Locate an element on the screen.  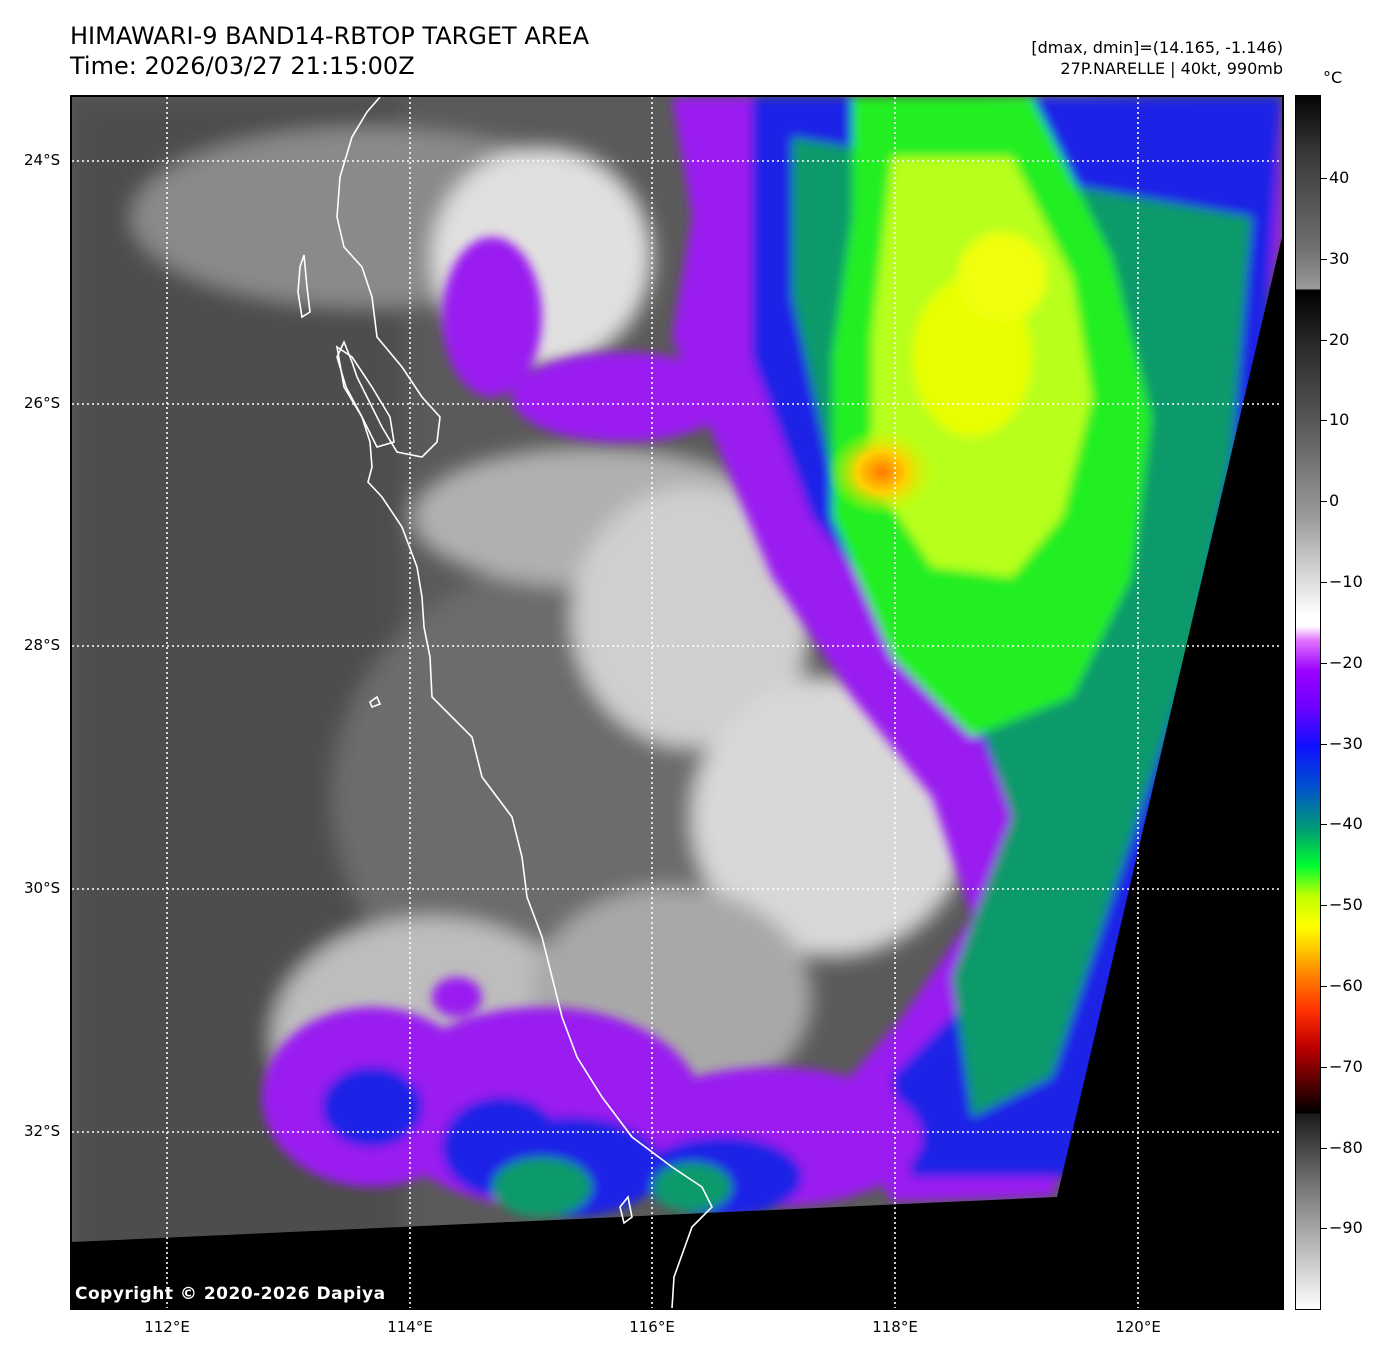
colorbar-tick-label: −30 is located at coordinates (1346, 743).